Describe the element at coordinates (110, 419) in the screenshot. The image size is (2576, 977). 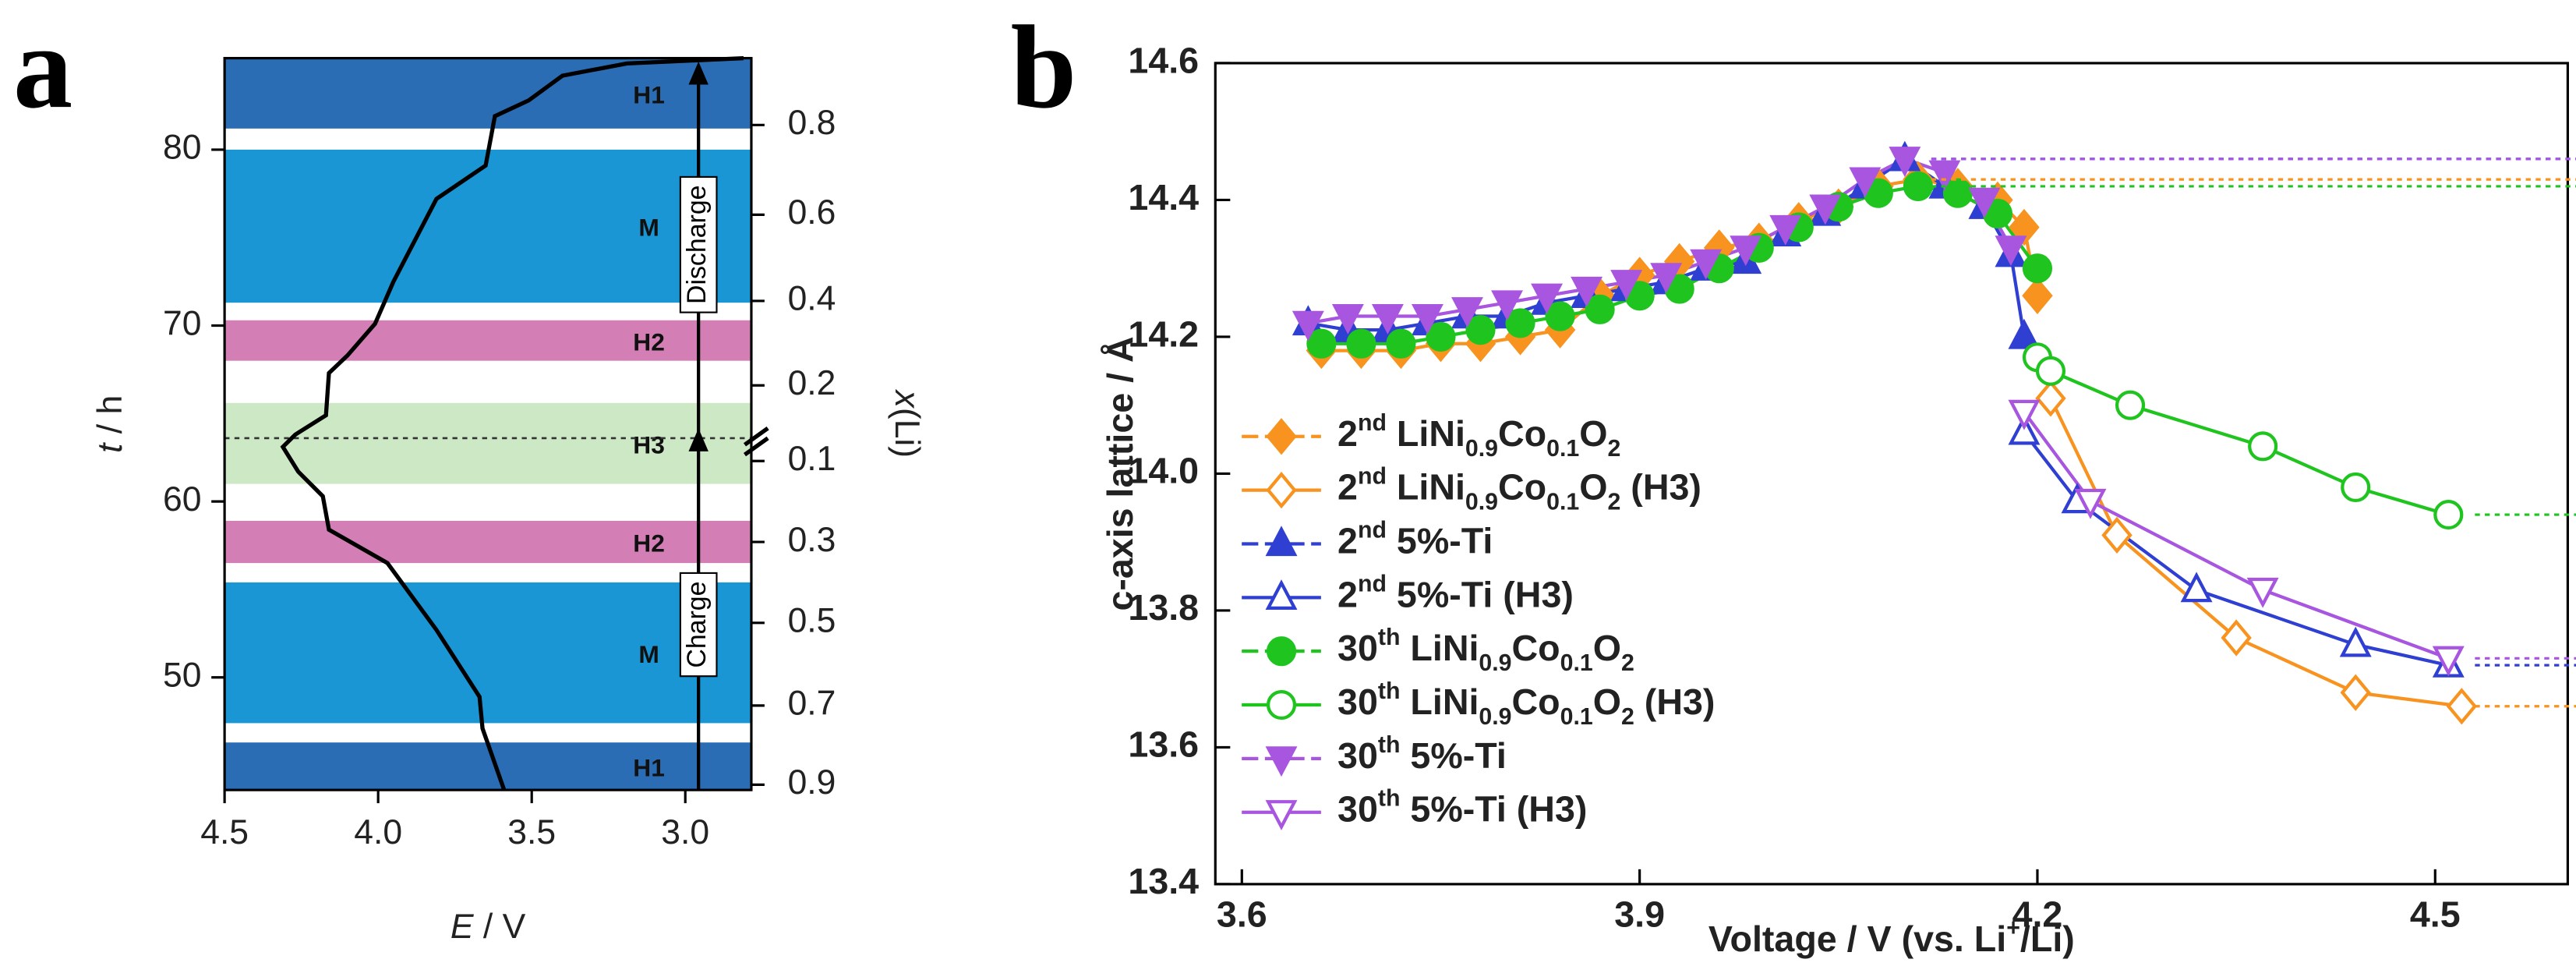
I see `text-part: / h` at that location.